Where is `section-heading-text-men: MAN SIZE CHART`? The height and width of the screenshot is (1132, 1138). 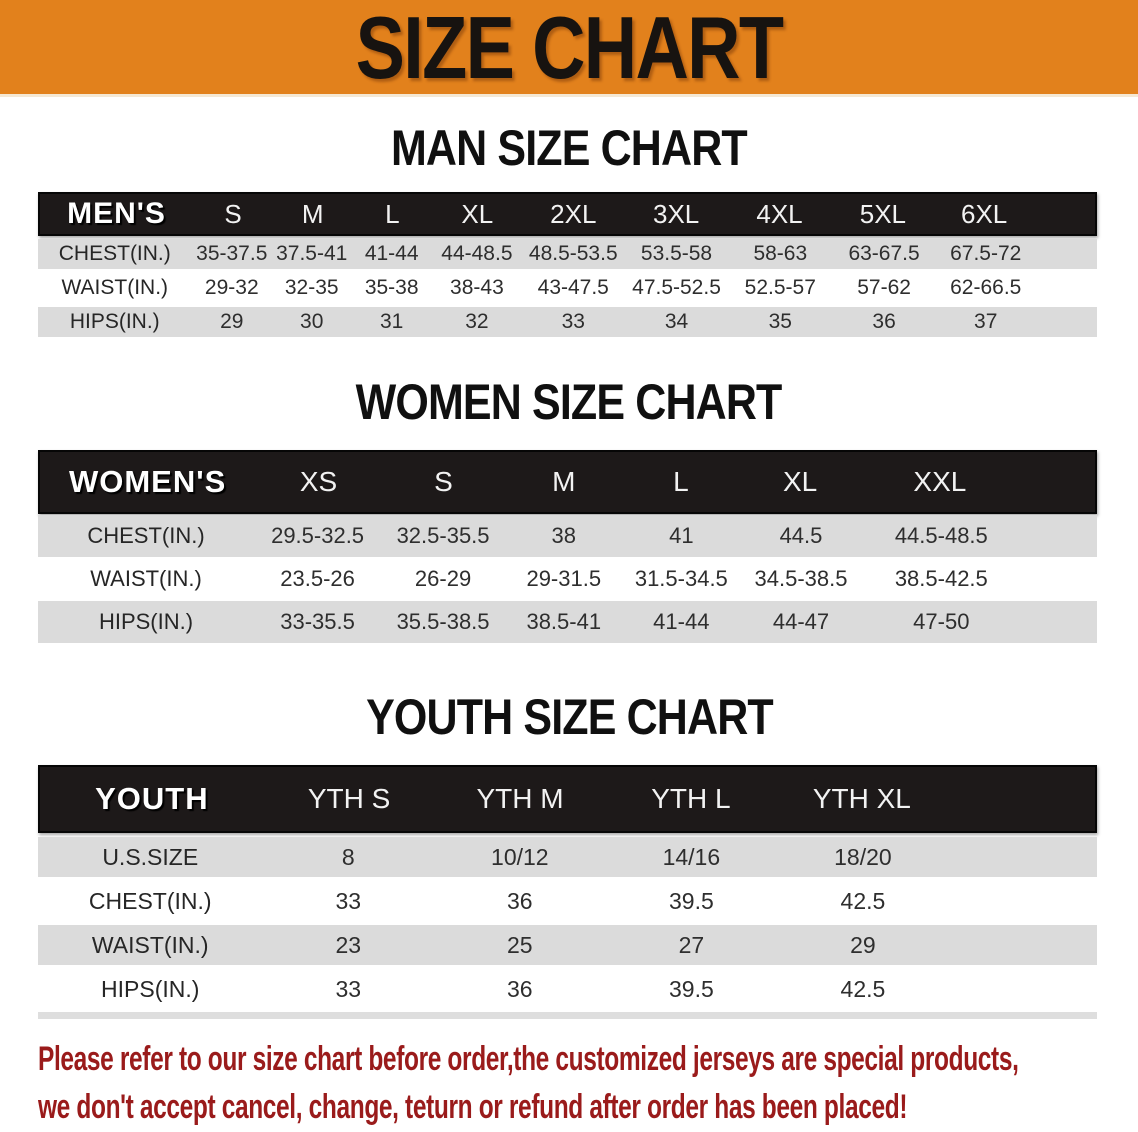
section-heading-text-men: MAN SIZE CHART is located at coordinates (569, 148).